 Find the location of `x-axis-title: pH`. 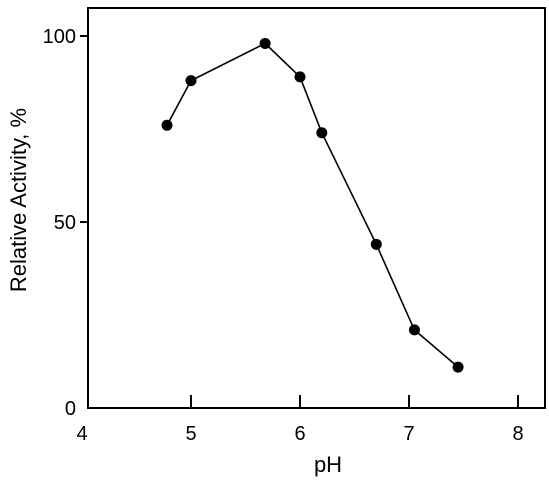

x-axis-title: pH is located at coordinates (328, 464).